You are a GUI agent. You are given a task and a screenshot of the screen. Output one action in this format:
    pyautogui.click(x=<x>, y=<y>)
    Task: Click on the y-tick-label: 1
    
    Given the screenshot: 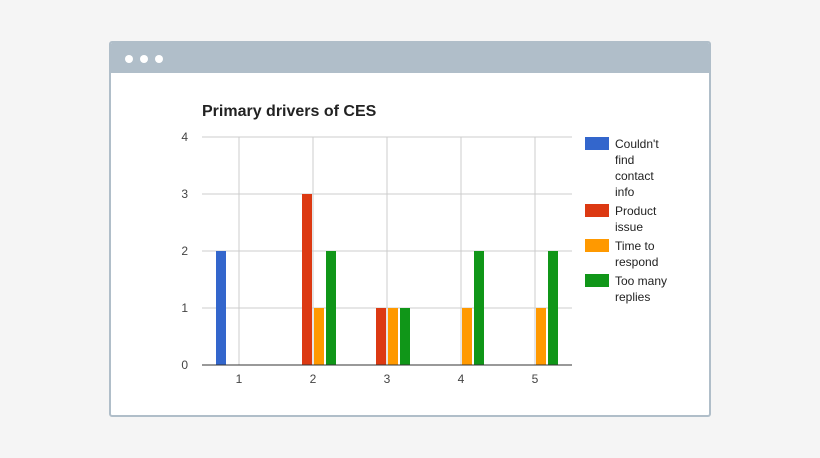 What is the action you would take?
    pyautogui.click(x=184, y=308)
    